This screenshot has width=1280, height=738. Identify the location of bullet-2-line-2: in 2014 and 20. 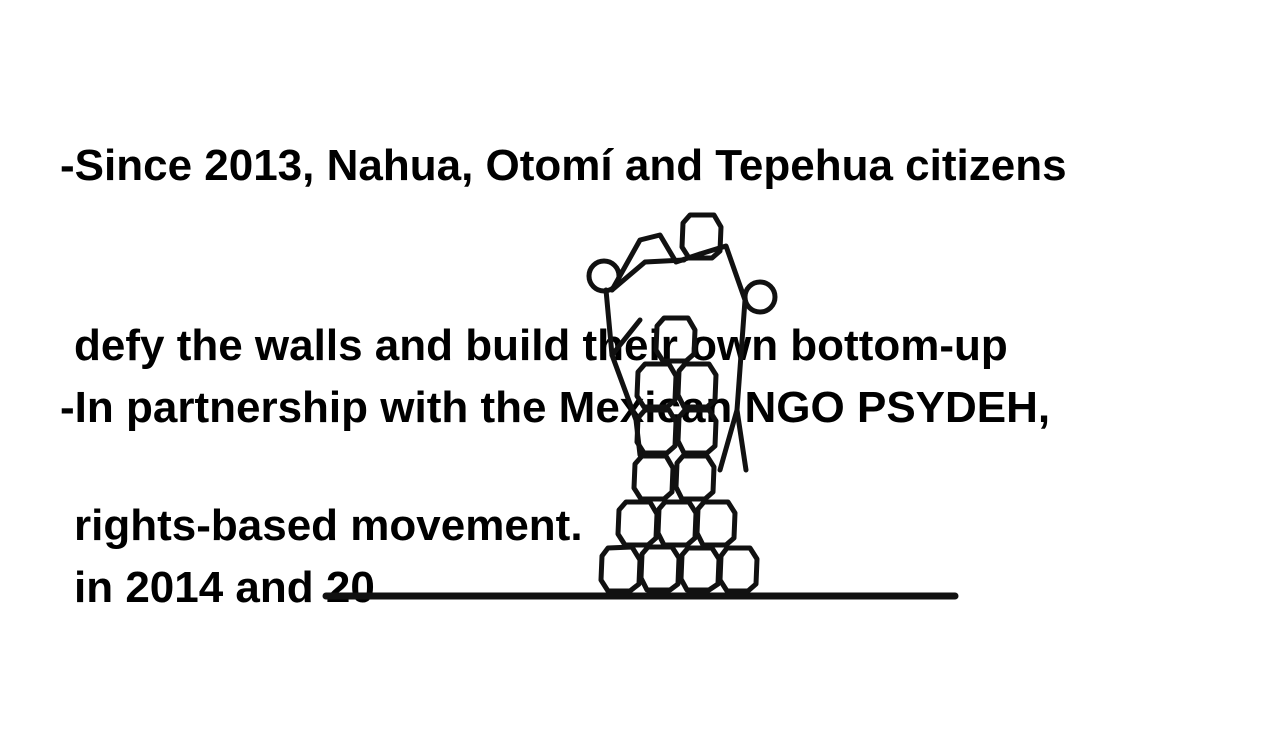
(224, 587).